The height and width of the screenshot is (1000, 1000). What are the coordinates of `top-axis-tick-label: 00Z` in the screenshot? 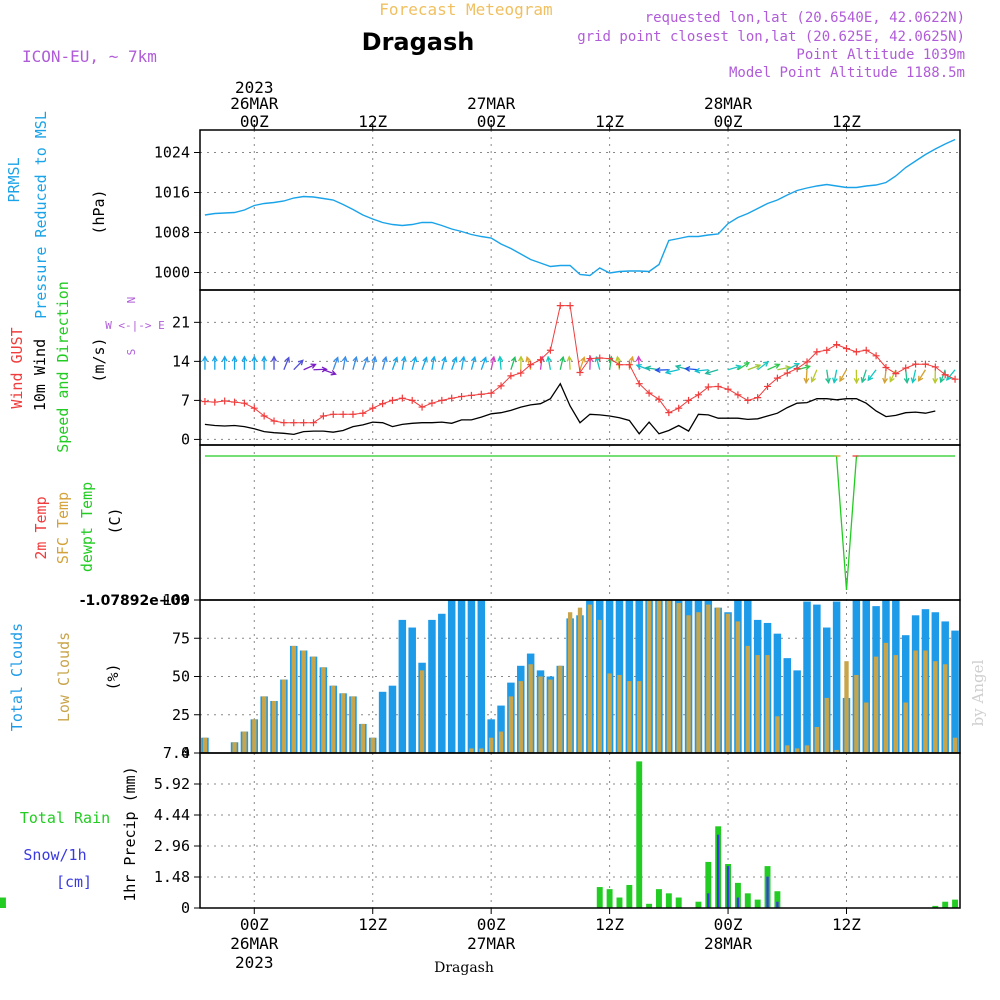 It's located at (728, 121).